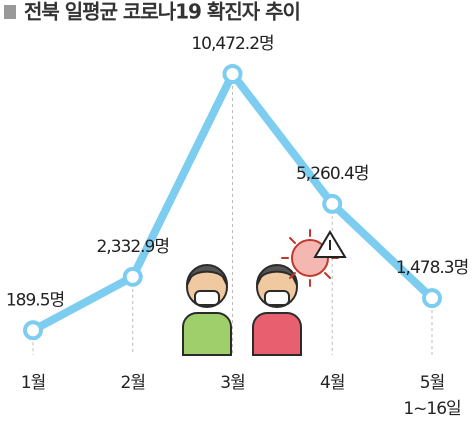 The width and height of the screenshot is (472, 421). Describe the element at coordinates (132, 247) in the screenshot. I see `data-label: 2,332.9명` at that location.